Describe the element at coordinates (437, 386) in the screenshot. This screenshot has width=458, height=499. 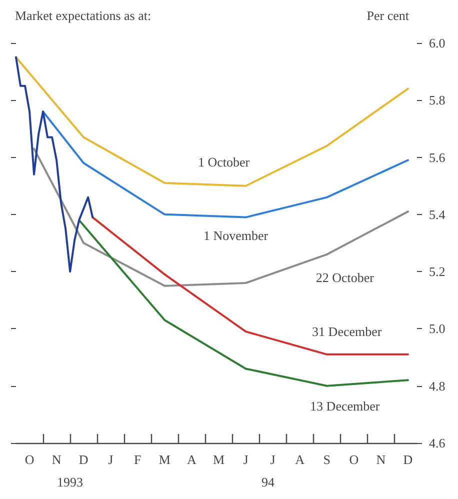
I see `y-tick-label: 4.8` at that location.